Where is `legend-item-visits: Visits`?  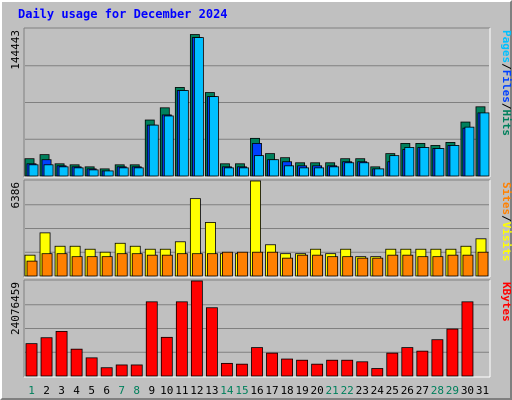
legend-item-visits: Visits is located at coordinates (506, 242).